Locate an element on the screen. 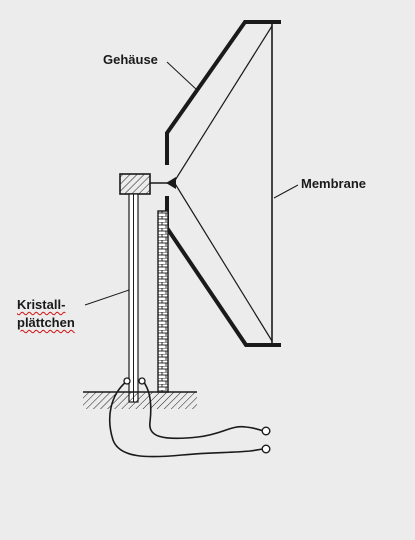  housing-upper-edge is located at coordinates (223, 92).